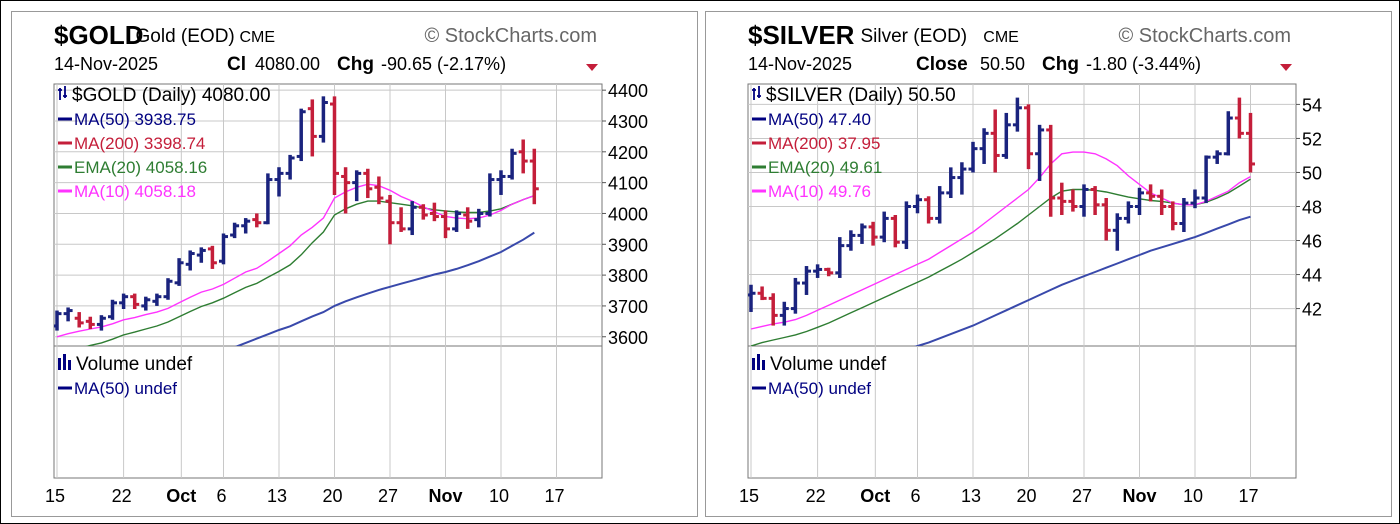 This screenshot has height=524, width=1400. I want to click on change-value: -1.80 (-3.44%), so click(1143, 64).